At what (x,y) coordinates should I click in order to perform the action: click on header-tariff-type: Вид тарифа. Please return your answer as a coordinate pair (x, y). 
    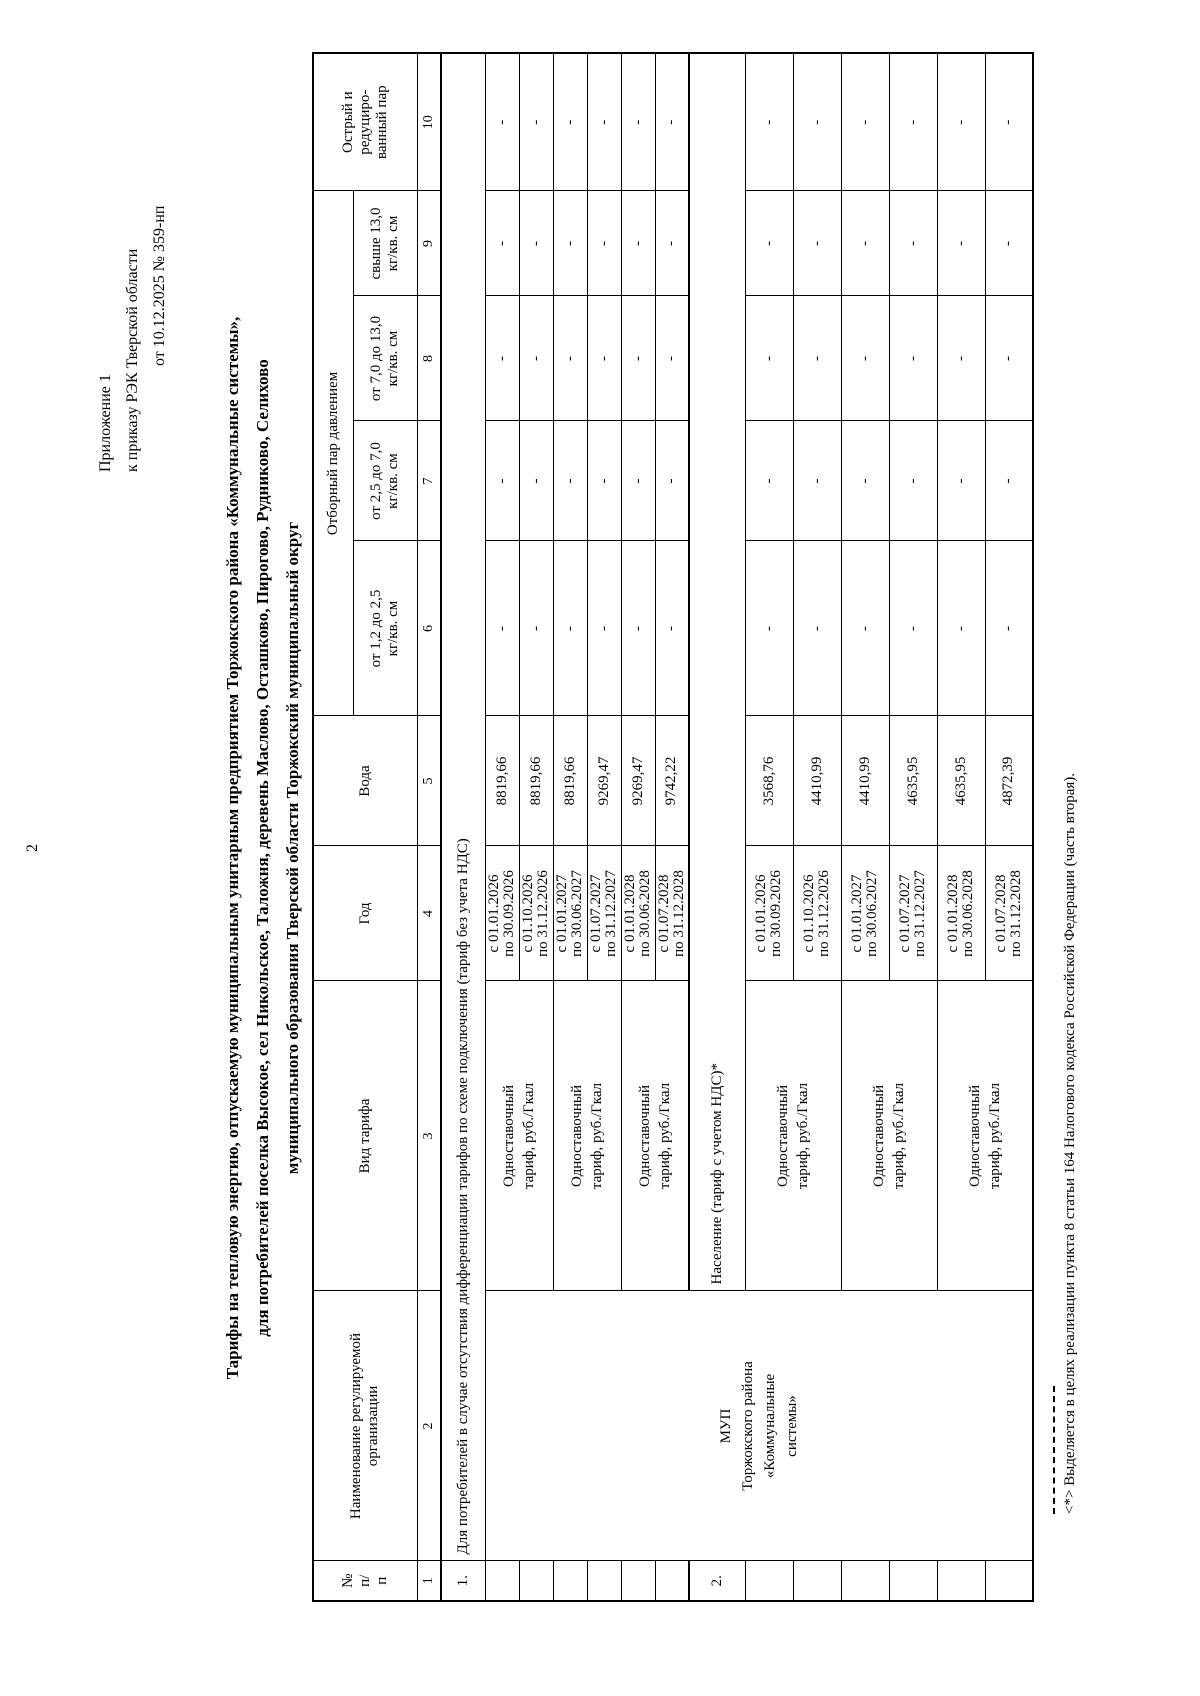
    Looking at the image, I should click on (365, 1136).